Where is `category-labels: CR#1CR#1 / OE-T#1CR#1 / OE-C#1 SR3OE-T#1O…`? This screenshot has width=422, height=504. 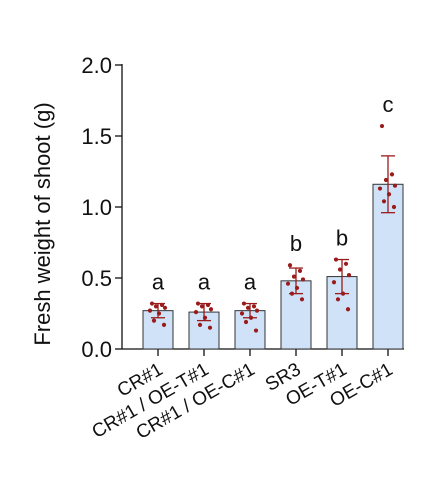 category-labels: CR#1CR#1 / OE-T#1CR#1 / OE-C#1 SR3OE-T#1O… is located at coordinates (243, 401).